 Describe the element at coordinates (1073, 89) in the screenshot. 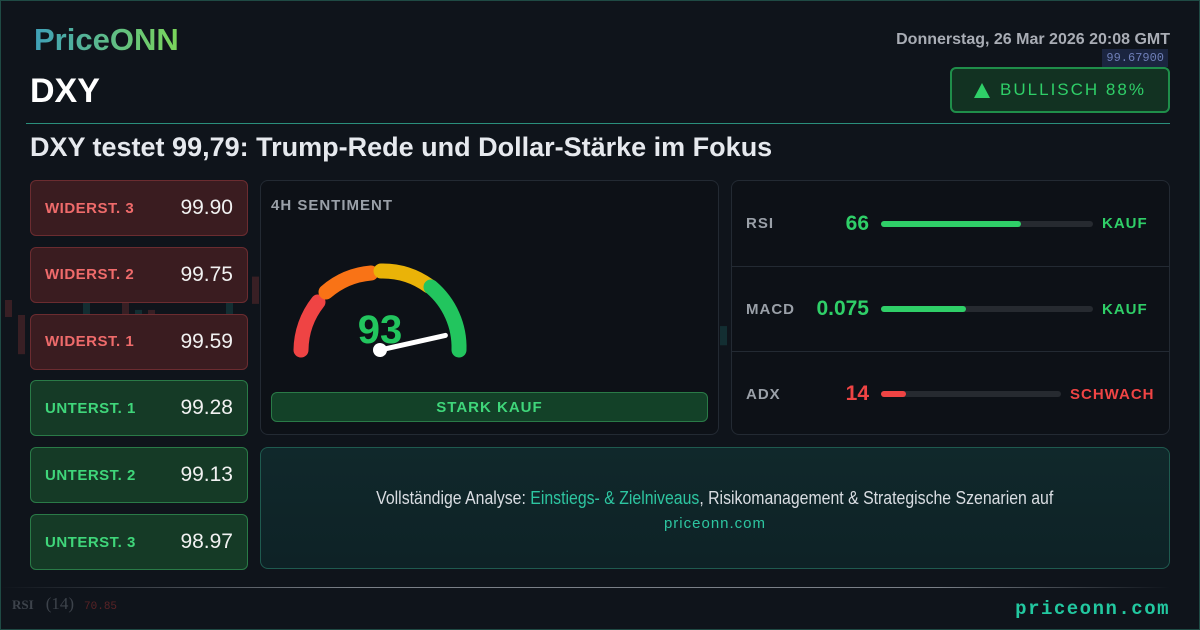

I see `badge-label: BULLISCH 88%` at that location.